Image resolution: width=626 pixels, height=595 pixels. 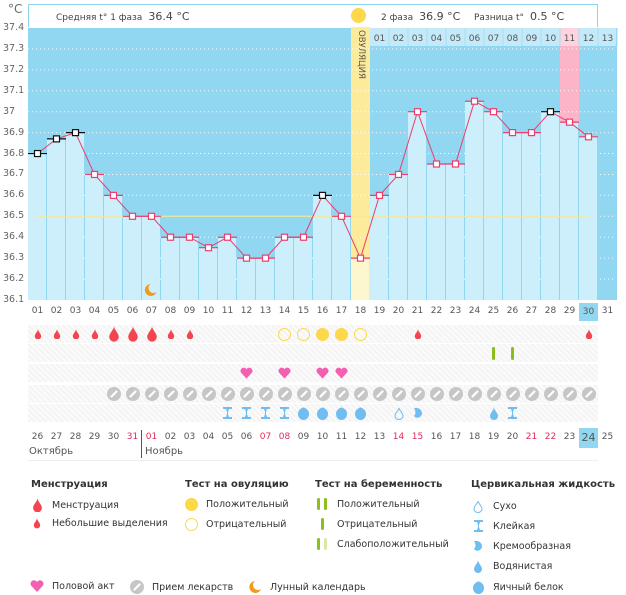 I want to click on calendar-date: 04, so click(x=208, y=437).